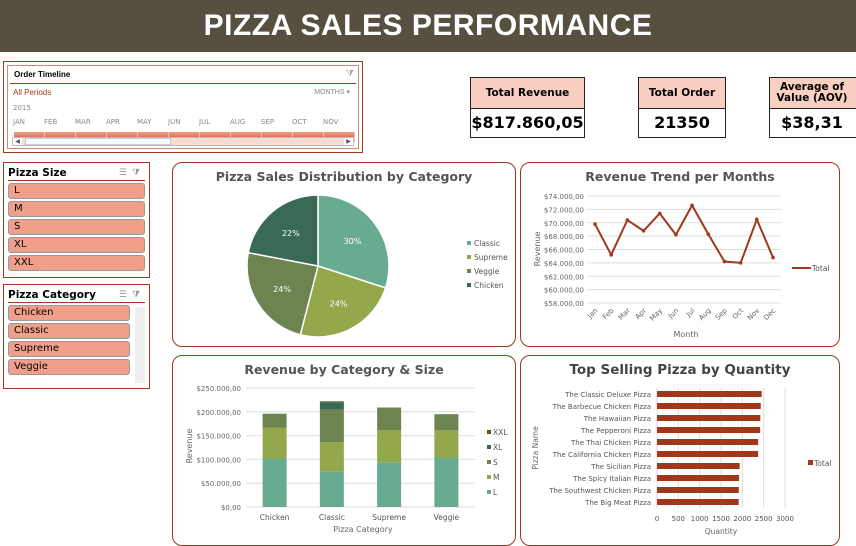 The image size is (856, 546). Describe the element at coordinates (615, 431) in the screenshot. I see `y-tick-label: The Pepperoni Pizza` at that location.